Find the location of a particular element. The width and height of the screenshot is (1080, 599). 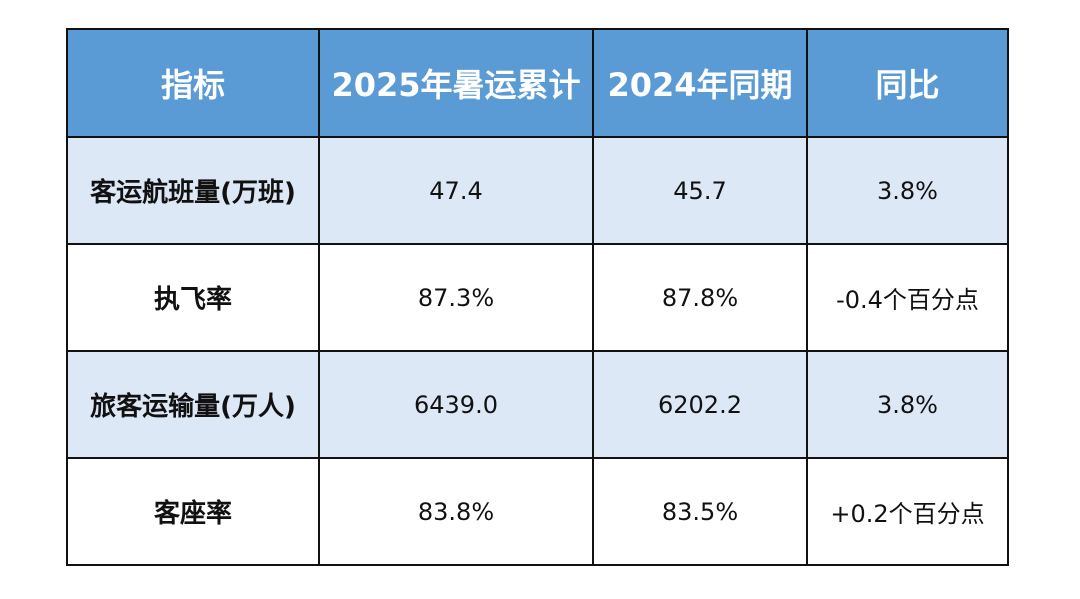

current-value-cell: 47.4 is located at coordinates (456, 190).